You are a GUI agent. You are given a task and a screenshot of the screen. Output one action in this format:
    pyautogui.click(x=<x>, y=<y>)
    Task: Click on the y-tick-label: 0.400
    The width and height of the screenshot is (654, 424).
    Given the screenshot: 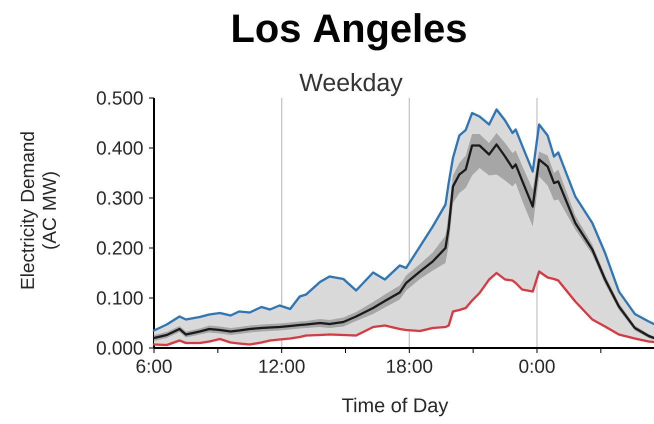 What is the action you would take?
    pyautogui.click(x=119, y=148)
    